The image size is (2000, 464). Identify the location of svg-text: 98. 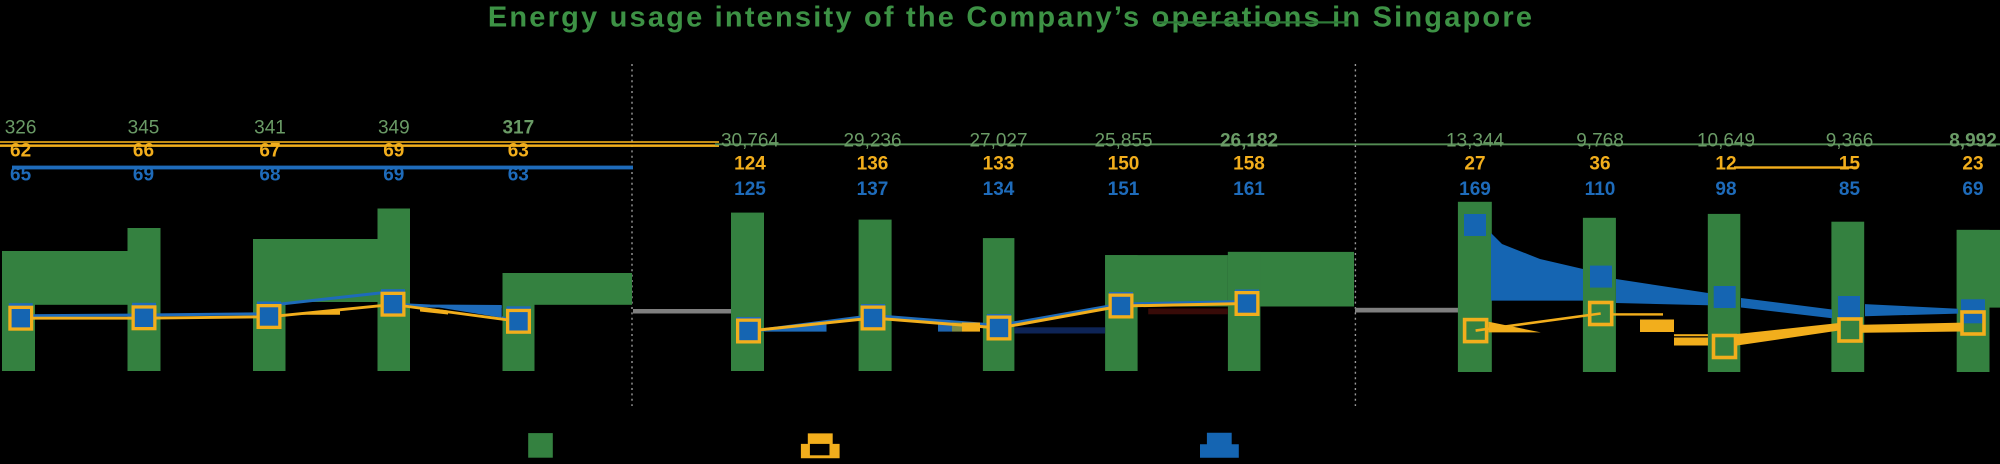
(1725, 189).